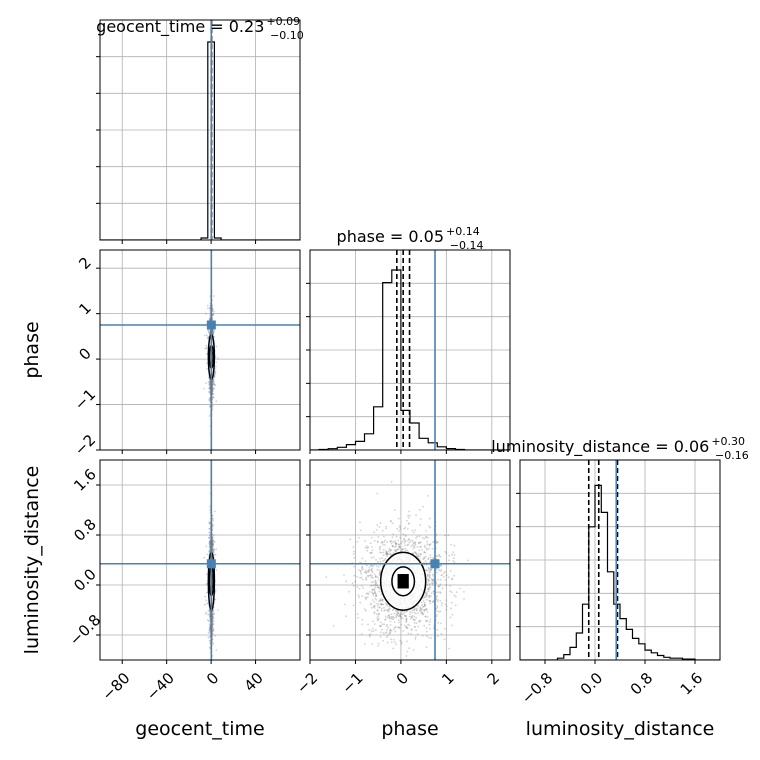  What do you see at coordinates (200, 560) in the screenshot?
I see `truth-luminosity-distance-vs-geocent-time` at bounding box center [200, 560].